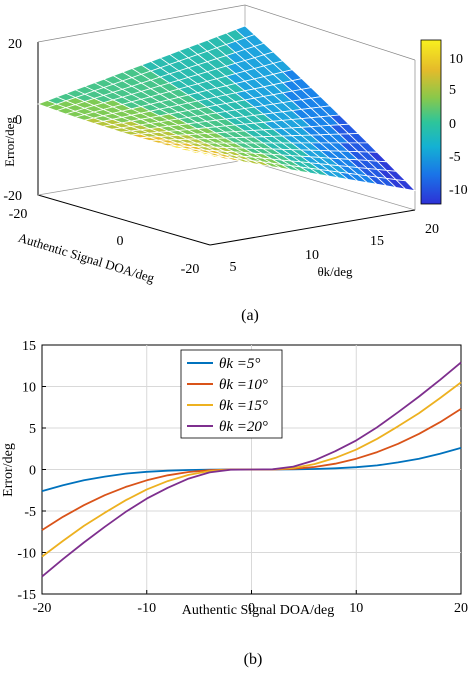 The image size is (474, 675). What do you see at coordinates (461, 608) in the screenshot?
I see `x-tick-label: 20` at bounding box center [461, 608].